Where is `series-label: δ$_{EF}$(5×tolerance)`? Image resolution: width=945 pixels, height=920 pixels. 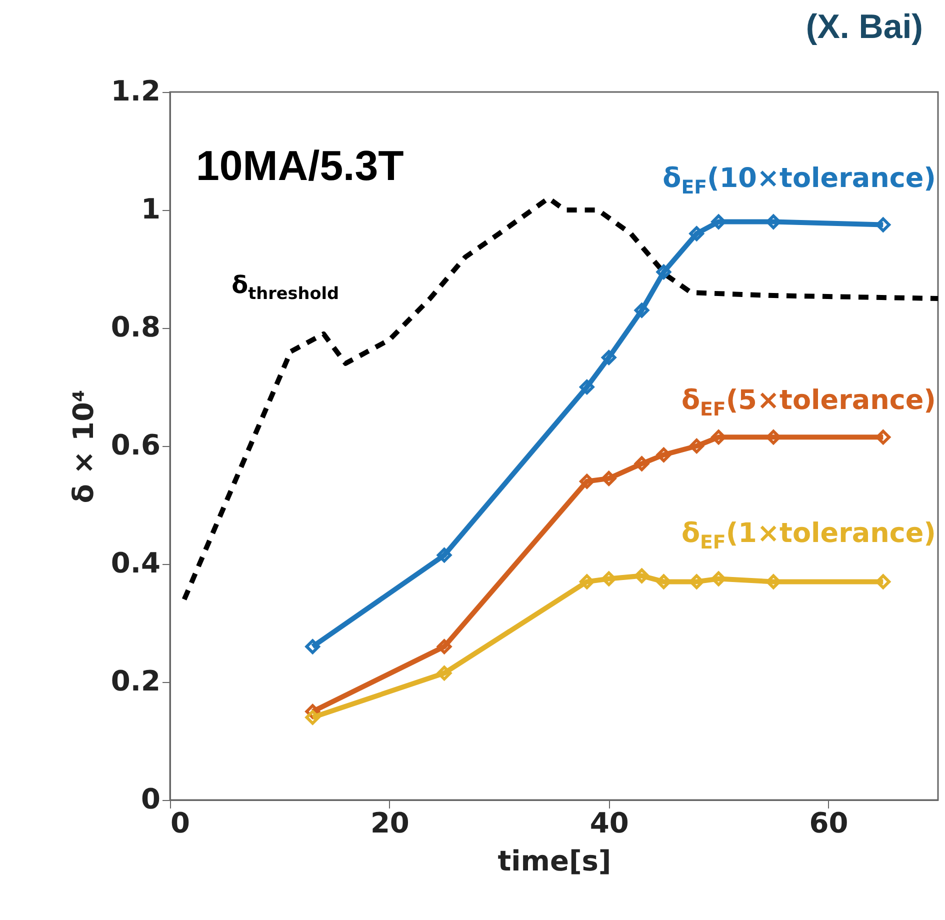
series-label: δ$_{EF}$(5×tolerance) is located at coordinates (808, 403).